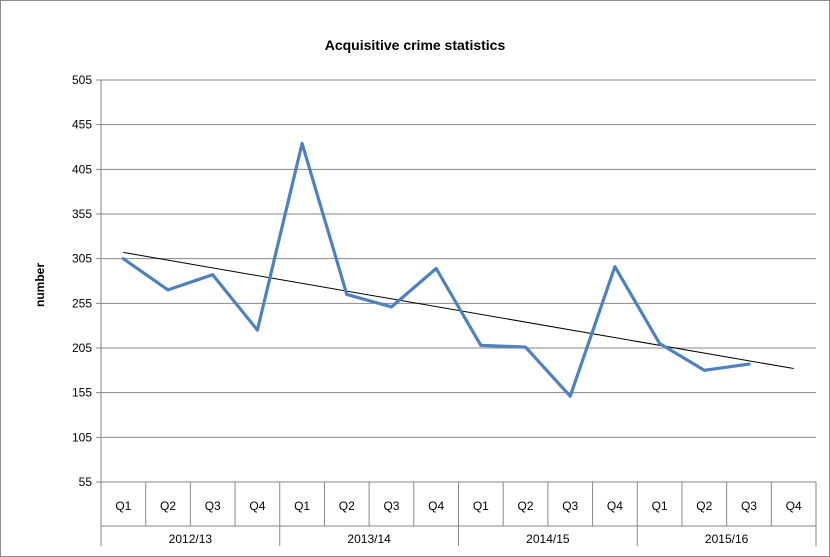 The image size is (830, 557). What do you see at coordinates (82, 303) in the screenshot?
I see `y-tick-label: 255` at bounding box center [82, 303].